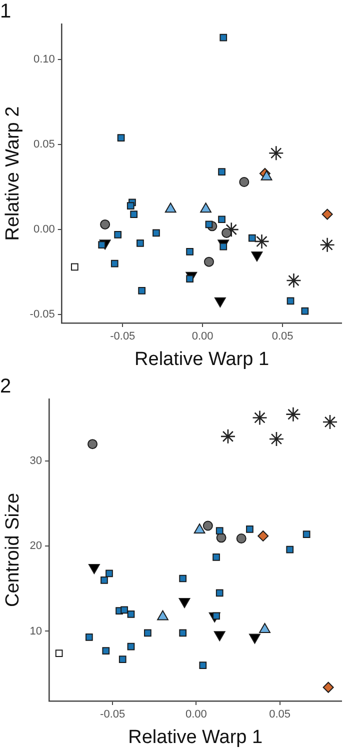  I want to click on y-axis-title: Relative Warp 2, so click(13, 173).